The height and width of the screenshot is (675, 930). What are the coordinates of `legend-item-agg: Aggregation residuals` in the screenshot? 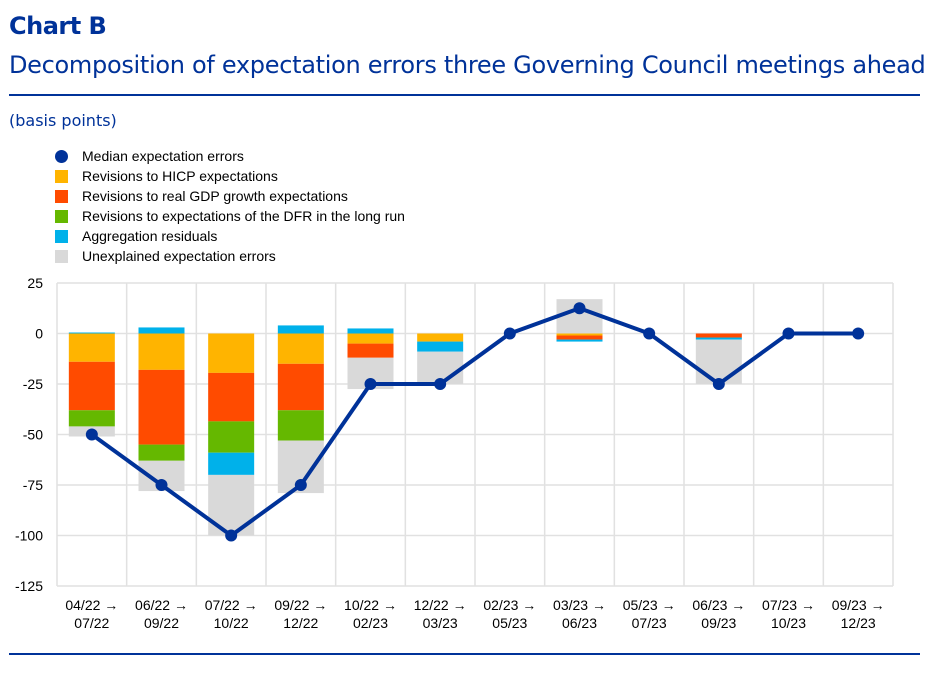 It's located at (230, 236).